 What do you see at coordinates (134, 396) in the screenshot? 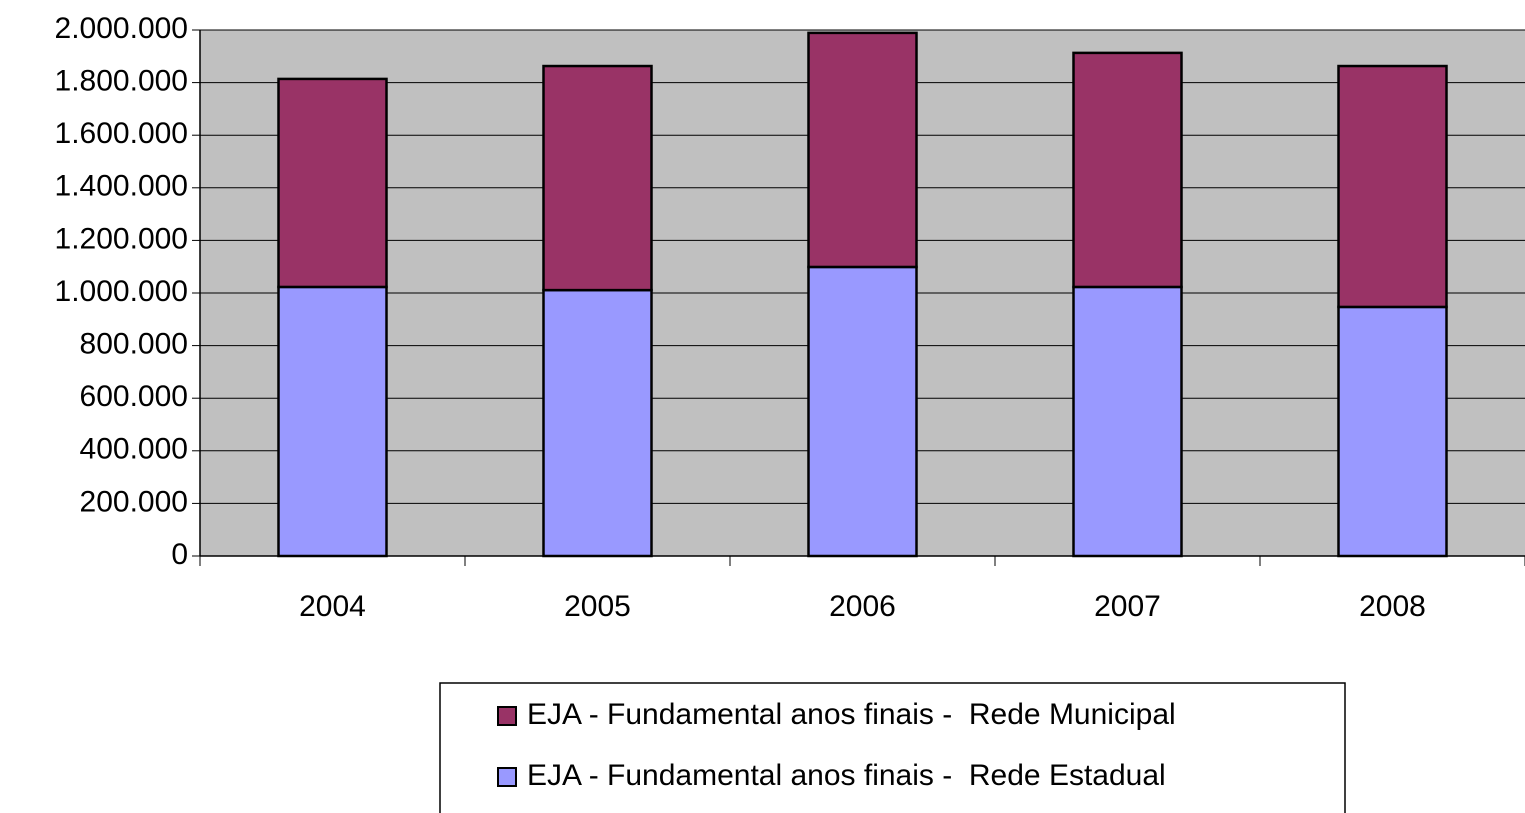
I see `y-tick-label: 600.000` at bounding box center [134, 396].